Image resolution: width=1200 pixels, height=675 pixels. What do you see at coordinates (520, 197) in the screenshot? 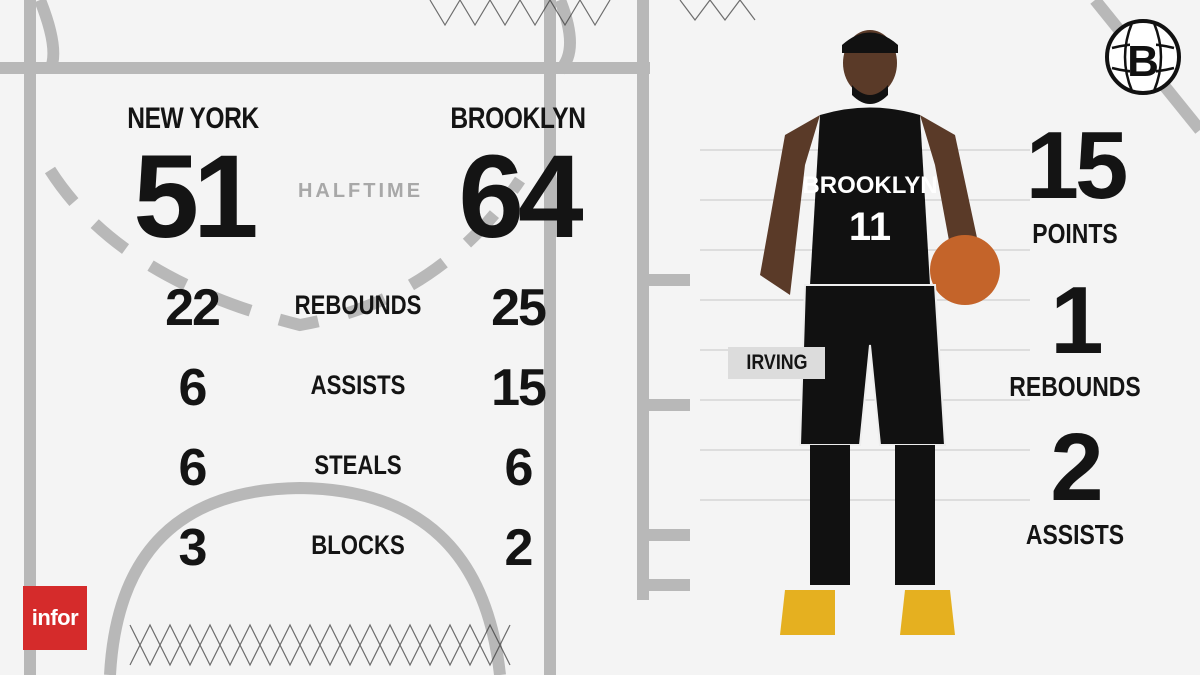
I see `home-score: 64` at bounding box center [520, 197].